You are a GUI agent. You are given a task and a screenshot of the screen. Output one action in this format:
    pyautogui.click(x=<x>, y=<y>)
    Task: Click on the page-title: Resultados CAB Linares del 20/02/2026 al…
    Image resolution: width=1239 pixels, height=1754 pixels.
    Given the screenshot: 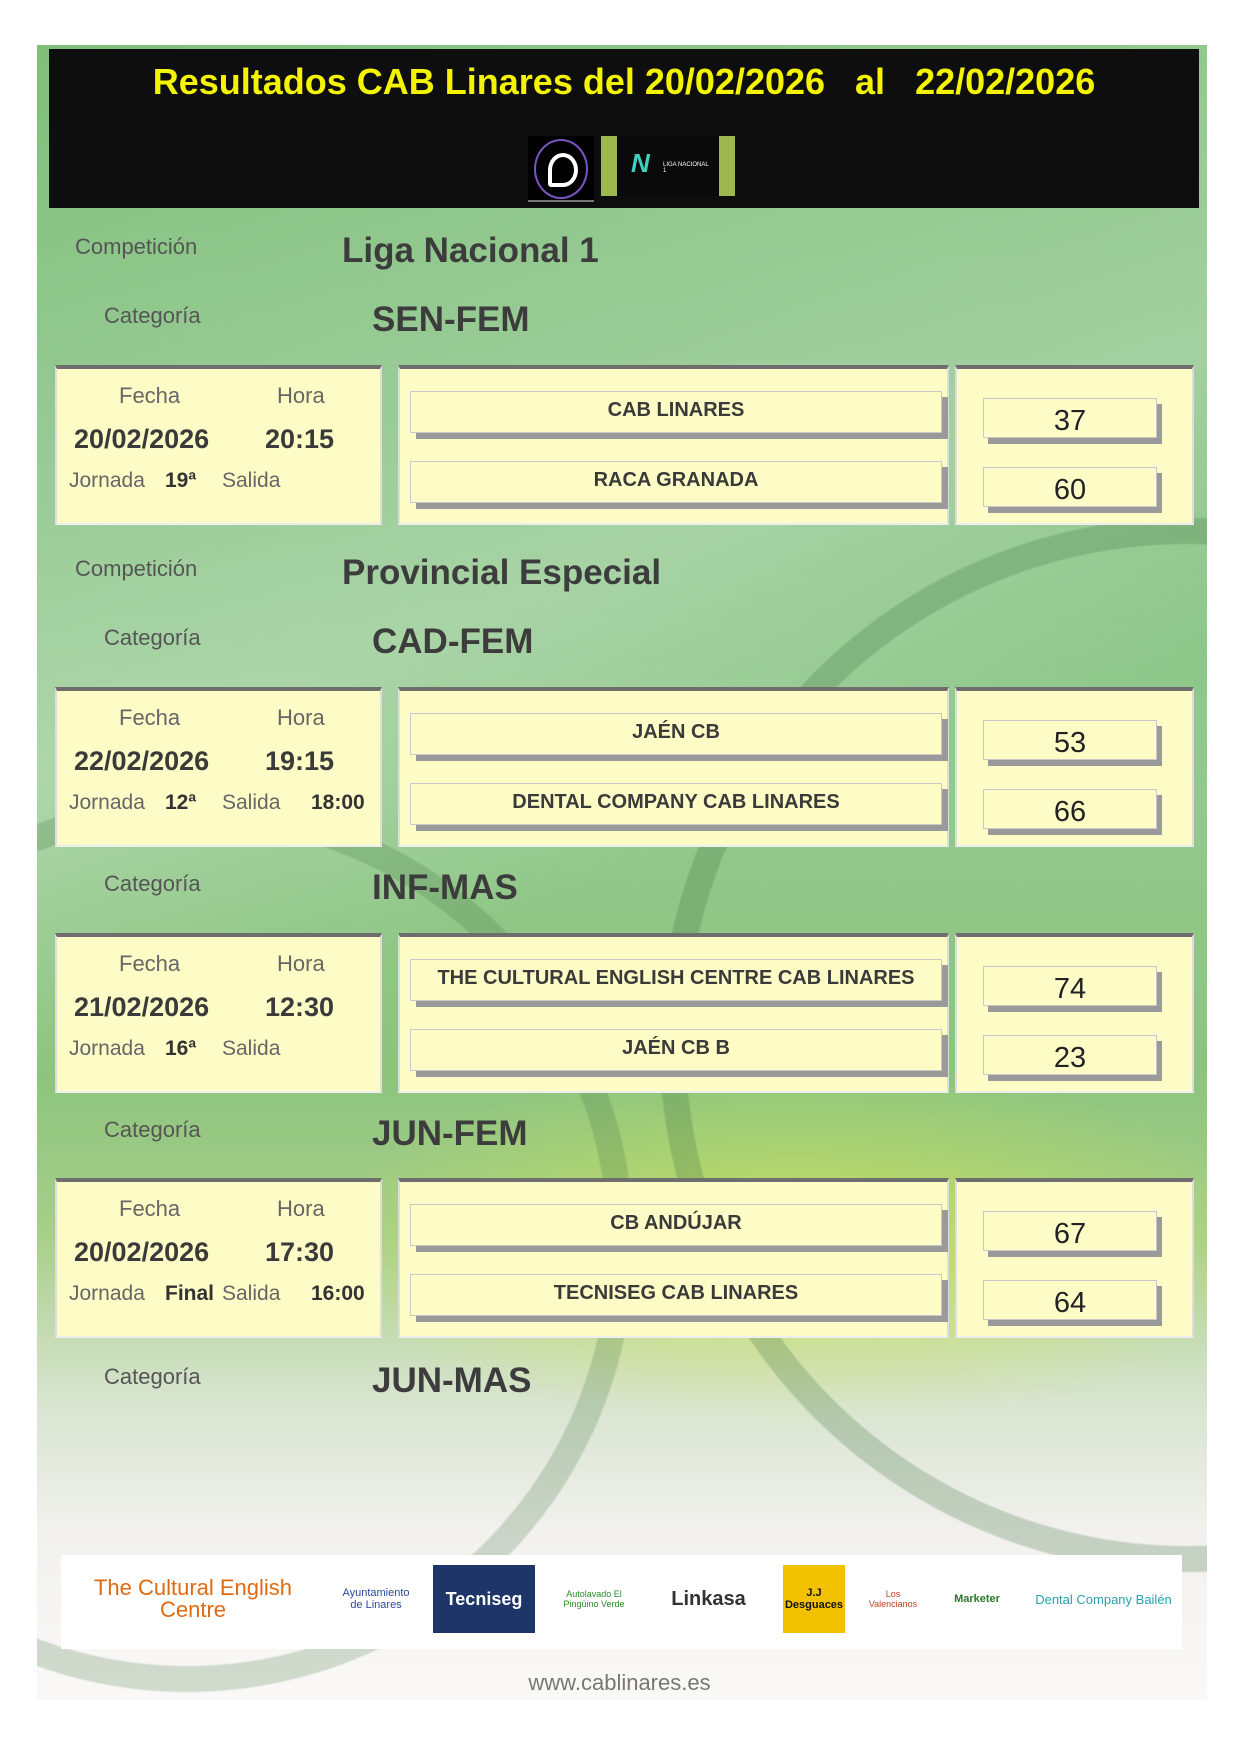 What is the action you would take?
    pyautogui.click(x=624, y=81)
    